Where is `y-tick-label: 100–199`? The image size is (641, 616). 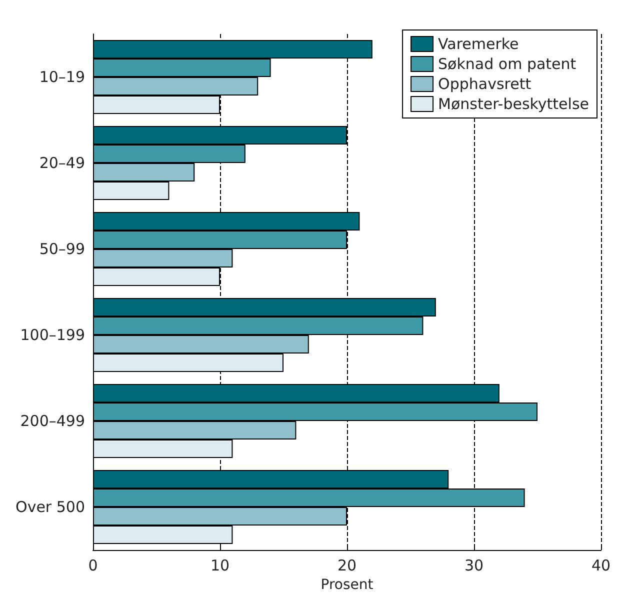 y-tick-label: 100–199 is located at coordinates (52, 335).